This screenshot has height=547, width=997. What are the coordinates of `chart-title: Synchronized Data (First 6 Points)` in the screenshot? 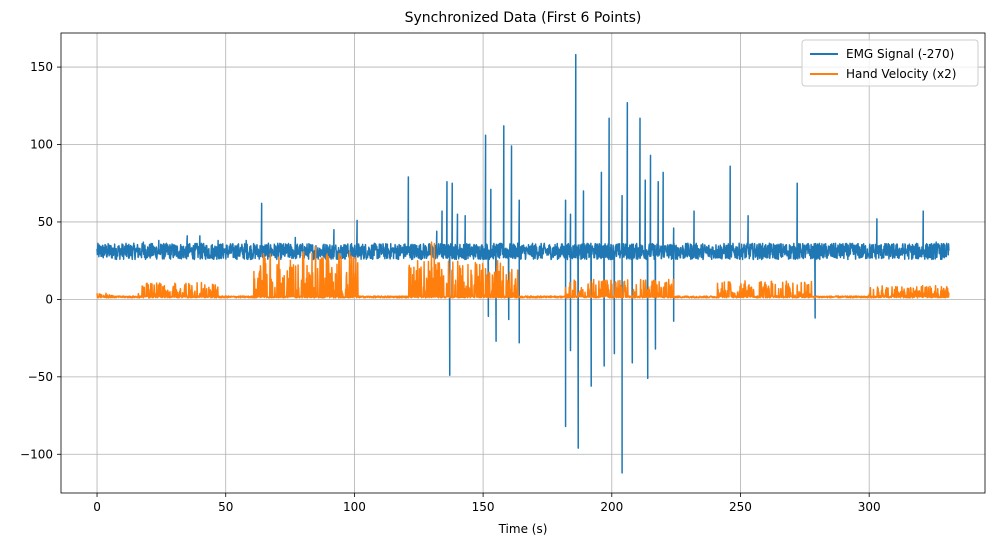 It's located at (523, 18).